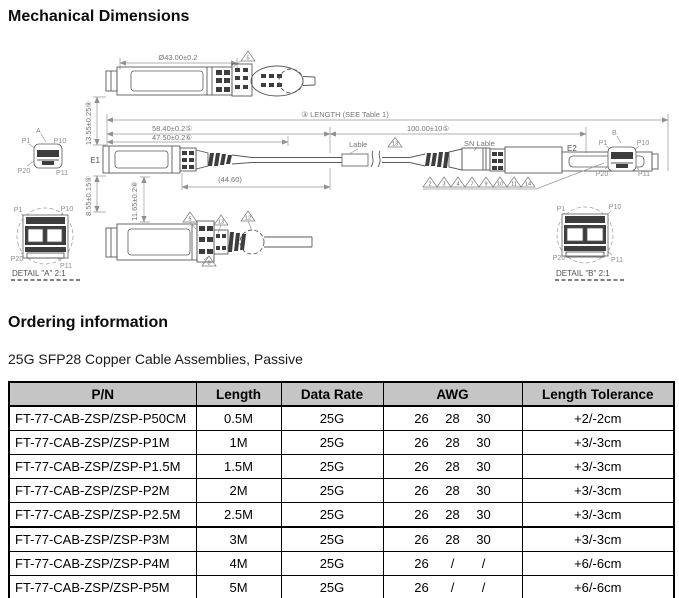 The width and height of the screenshot is (679, 598). I want to click on cell-pn: FT-77-CAB-ZSP/ZSP-P2.5M, so click(102, 515).